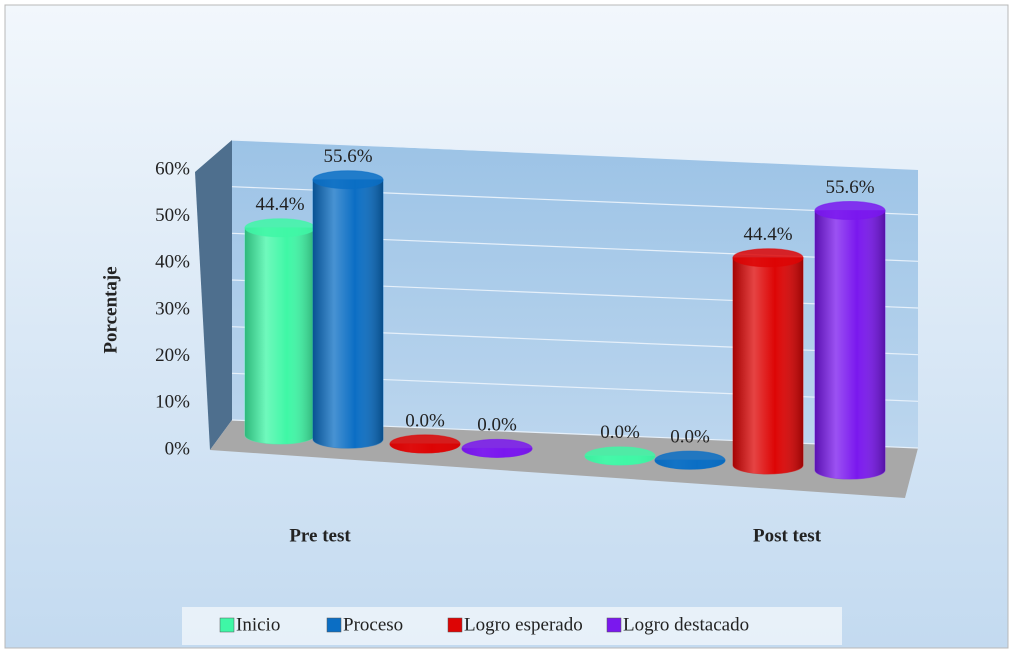 This screenshot has width=1013, height=653. What do you see at coordinates (172, 308) in the screenshot?
I see `y-tick-label: 30%` at bounding box center [172, 308].